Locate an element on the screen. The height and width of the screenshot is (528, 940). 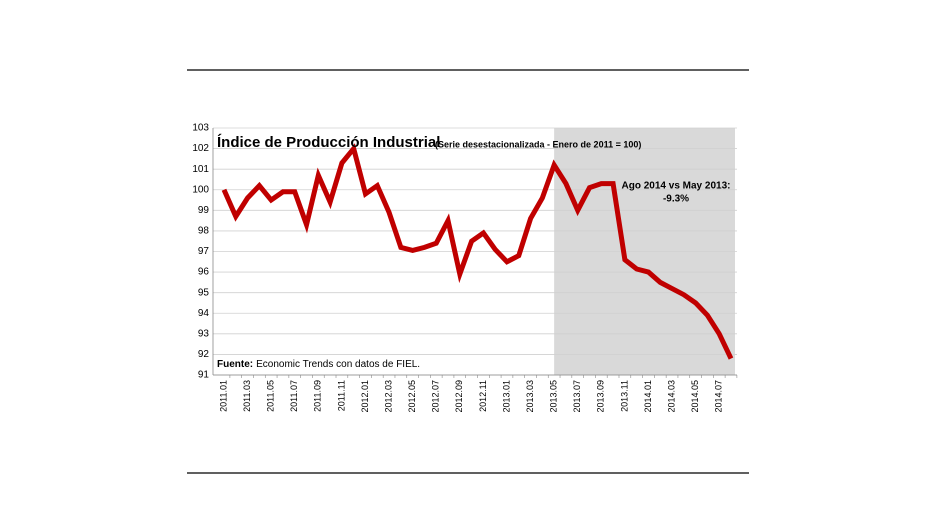
y-tick-label: 100 is located at coordinates (200, 189).